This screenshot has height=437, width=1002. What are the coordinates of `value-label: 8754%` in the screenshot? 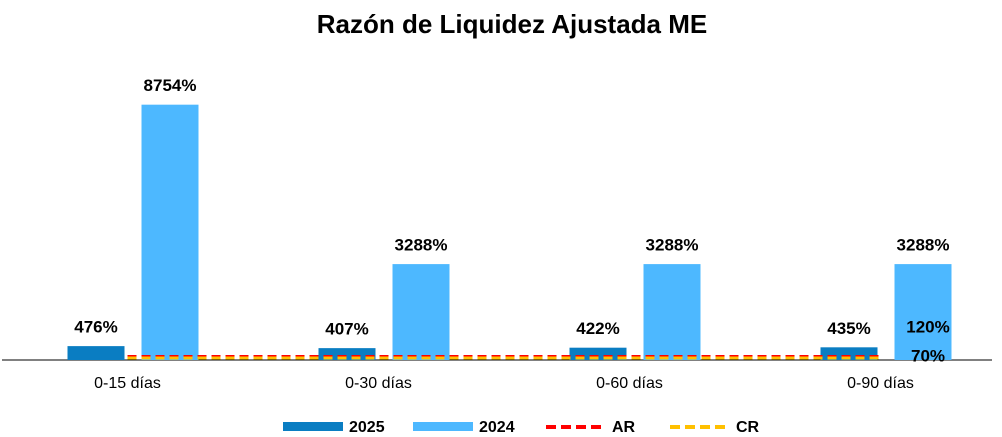 It's located at (170, 85).